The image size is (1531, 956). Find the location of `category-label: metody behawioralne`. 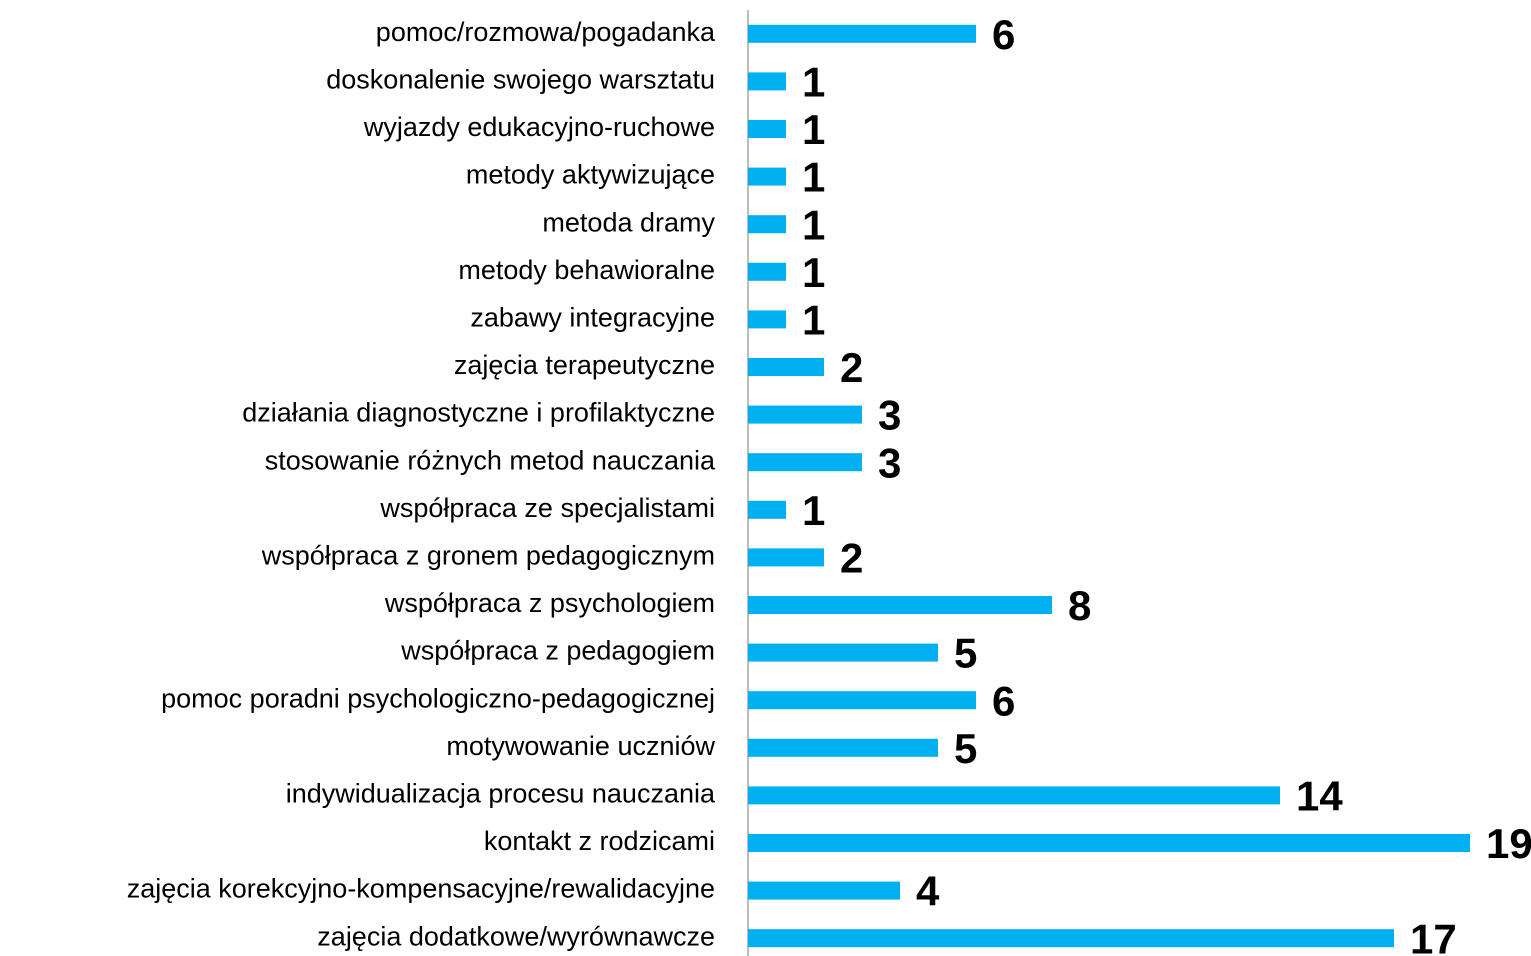

category-label: metody behawioralne is located at coordinates (586, 270).